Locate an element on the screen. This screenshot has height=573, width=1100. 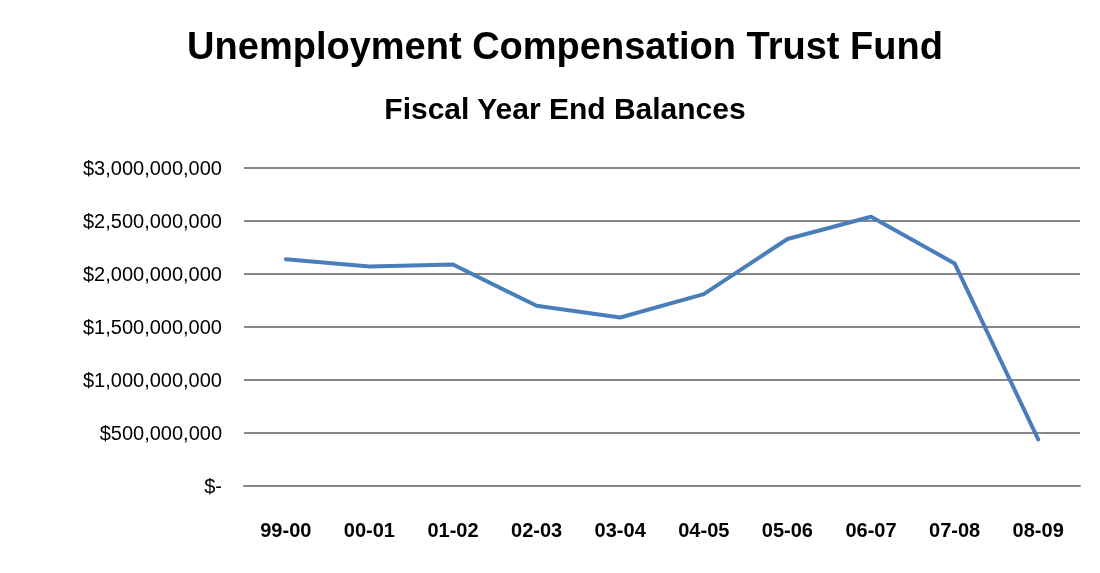
chart-title: Unemployment Compensation Trust Fund is located at coordinates (565, 46).